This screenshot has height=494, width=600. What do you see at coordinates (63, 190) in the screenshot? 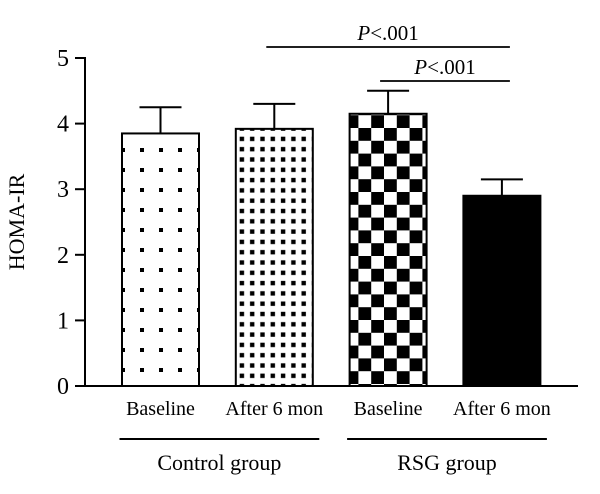
I see `y-tick-label: 3` at bounding box center [63, 190].